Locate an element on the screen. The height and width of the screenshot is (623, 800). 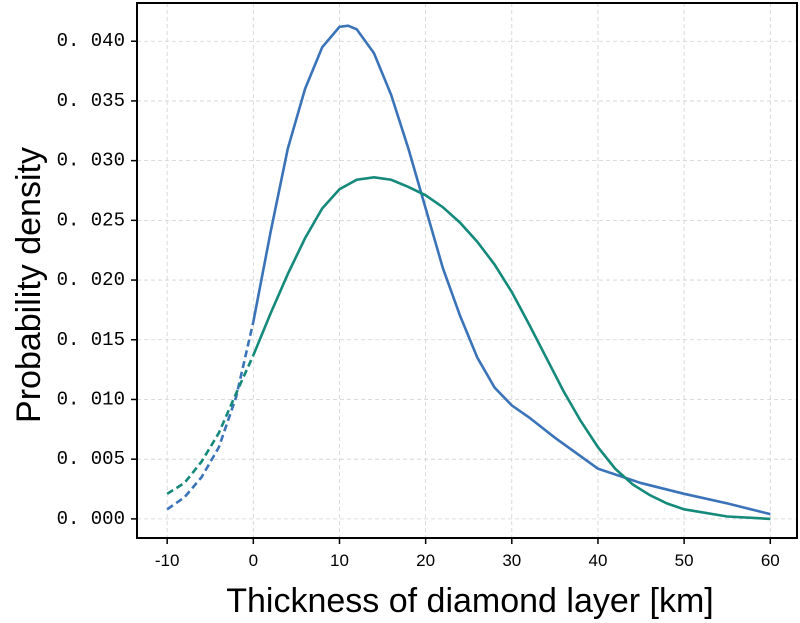
y-tick-label: 0. 015 is located at coordinates (91, 340).